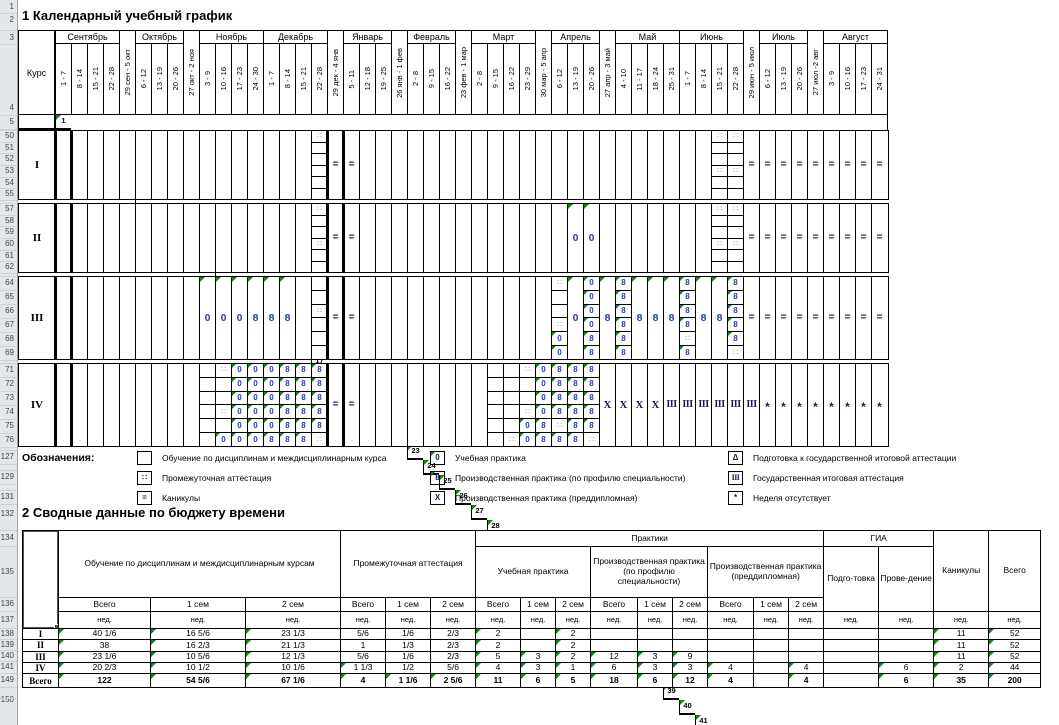 The image size is (1059, 725). Describe the element at coordinates (7, 633) in the screenshot. I see `row-header: 138` at that location.